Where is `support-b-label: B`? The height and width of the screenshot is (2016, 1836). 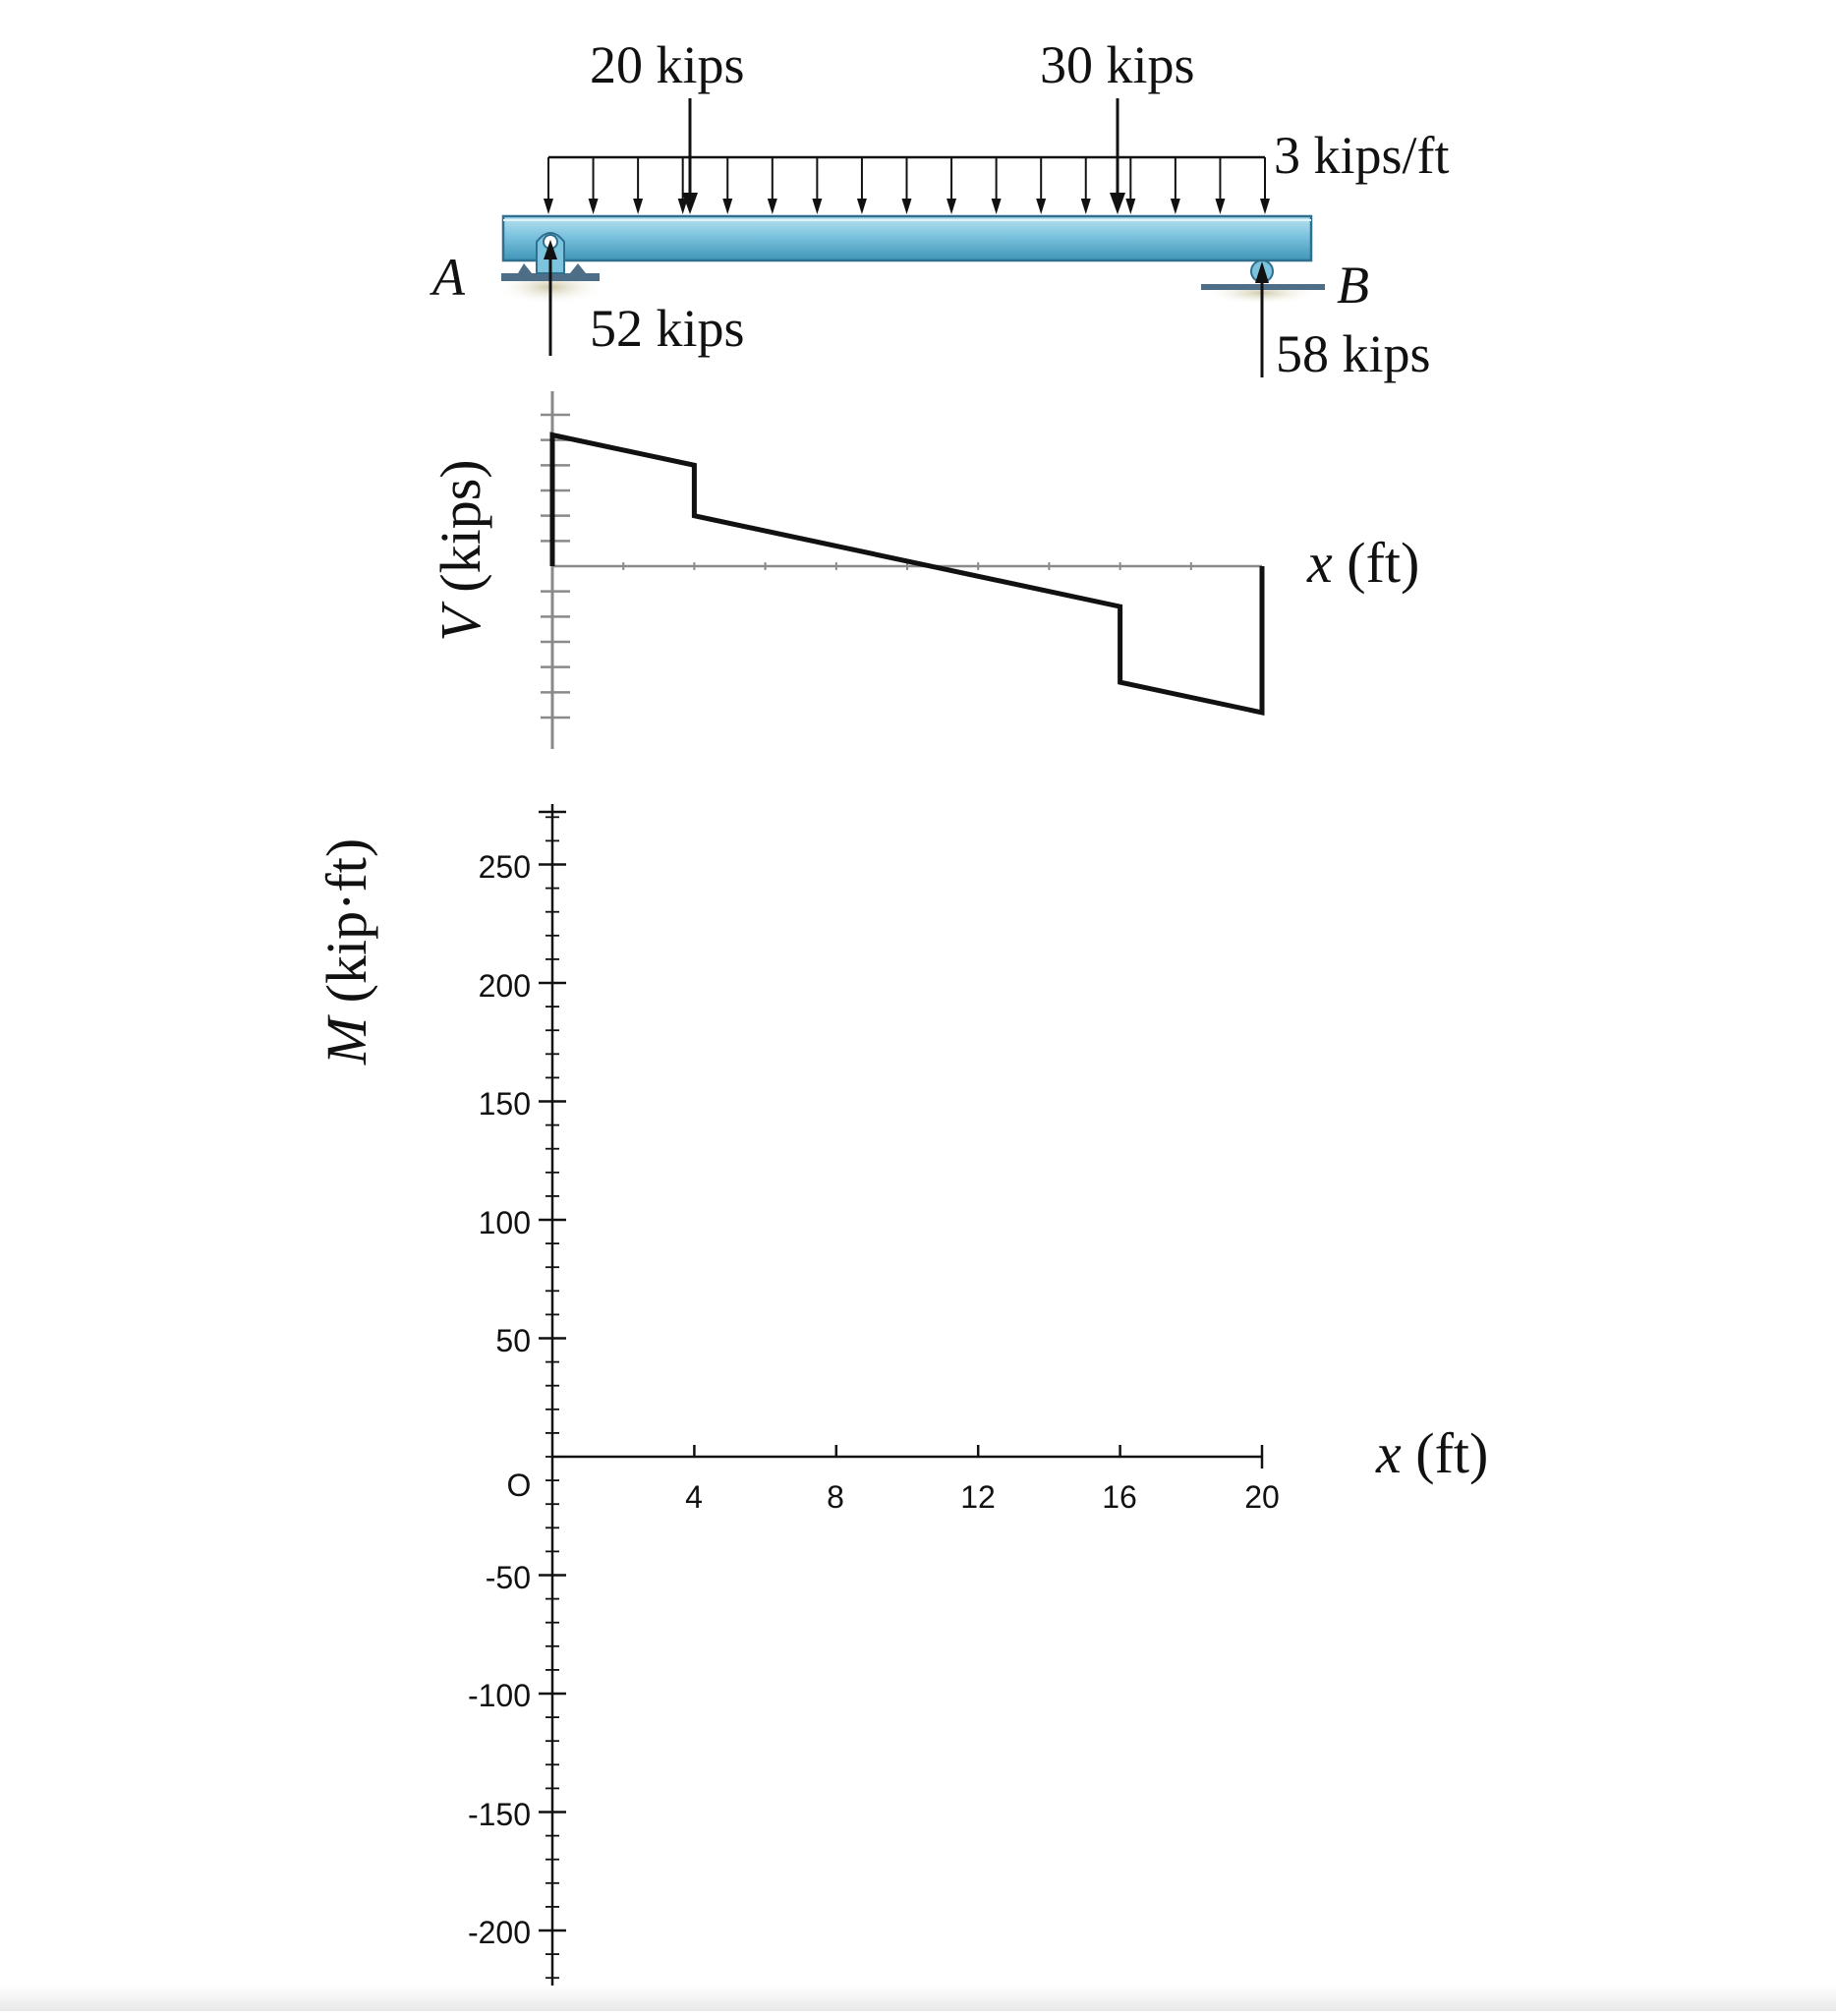 support-b-label: B is located at coordinates (1353, 285).